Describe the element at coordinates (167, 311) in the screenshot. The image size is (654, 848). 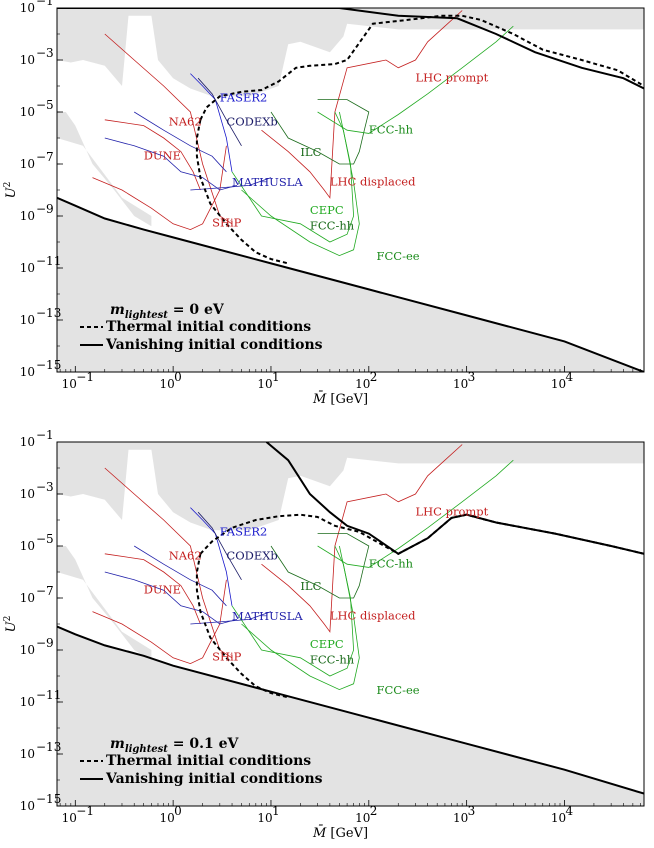
I see `panel-annotation: mlightest = 0 eV` at that location.